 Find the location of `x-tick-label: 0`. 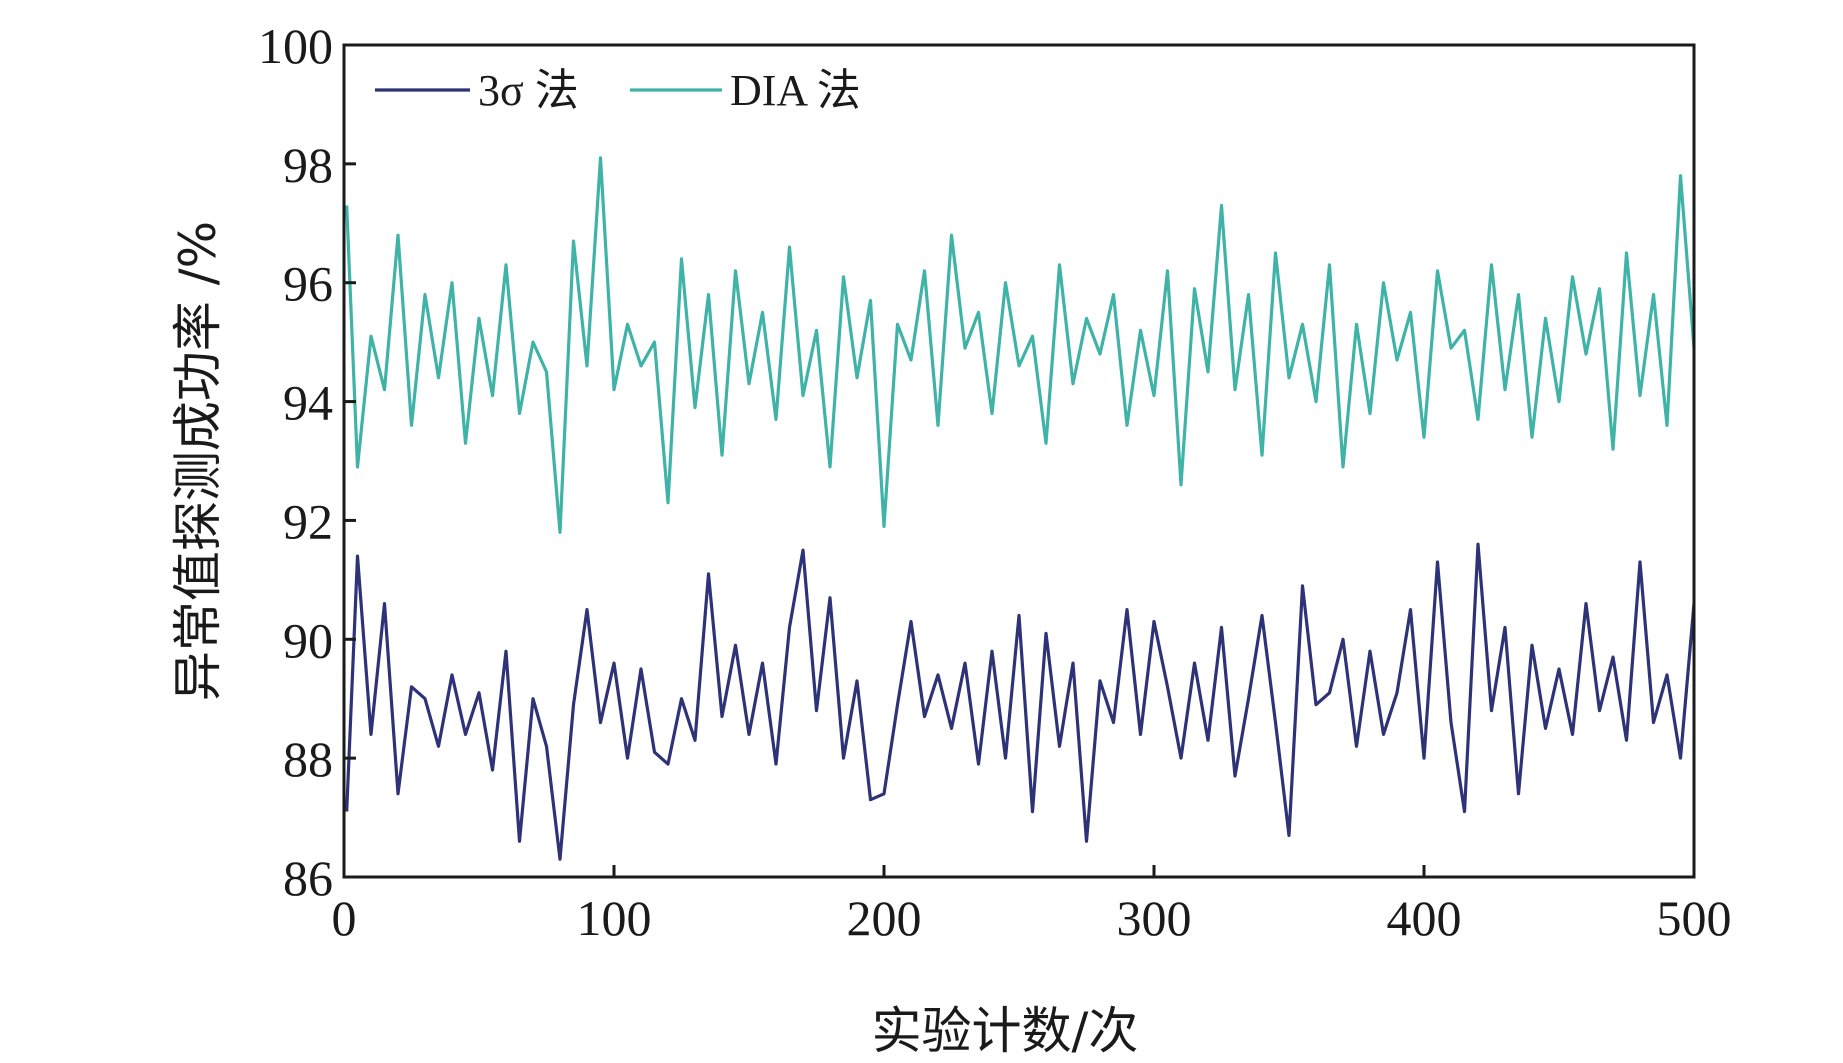

x-tick-label: 0 is located at coordinates (344, 918).